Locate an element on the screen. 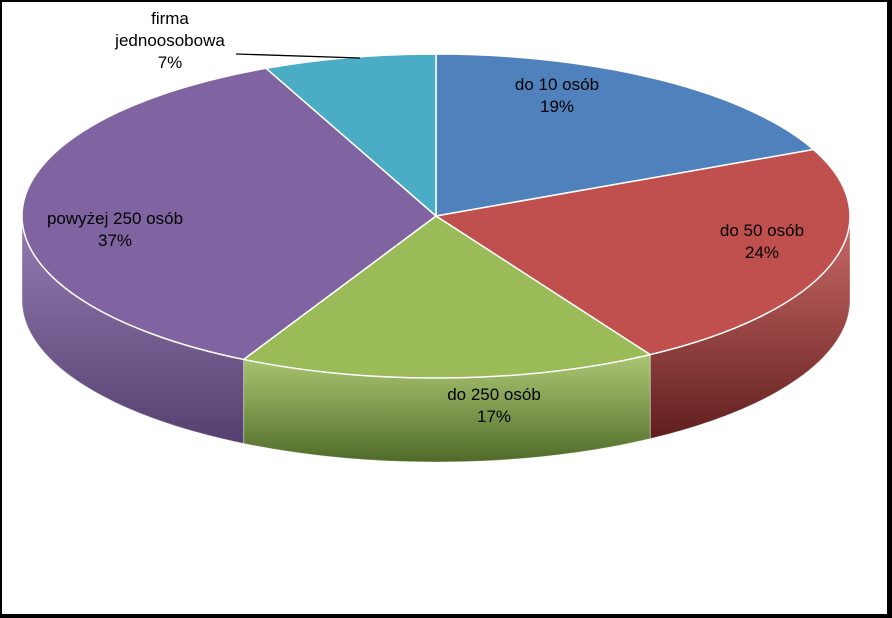 Image resolution: width=892 pixels, height=618 pixels. slice-value-label-3: 37% is located at coordinates (115, 240).